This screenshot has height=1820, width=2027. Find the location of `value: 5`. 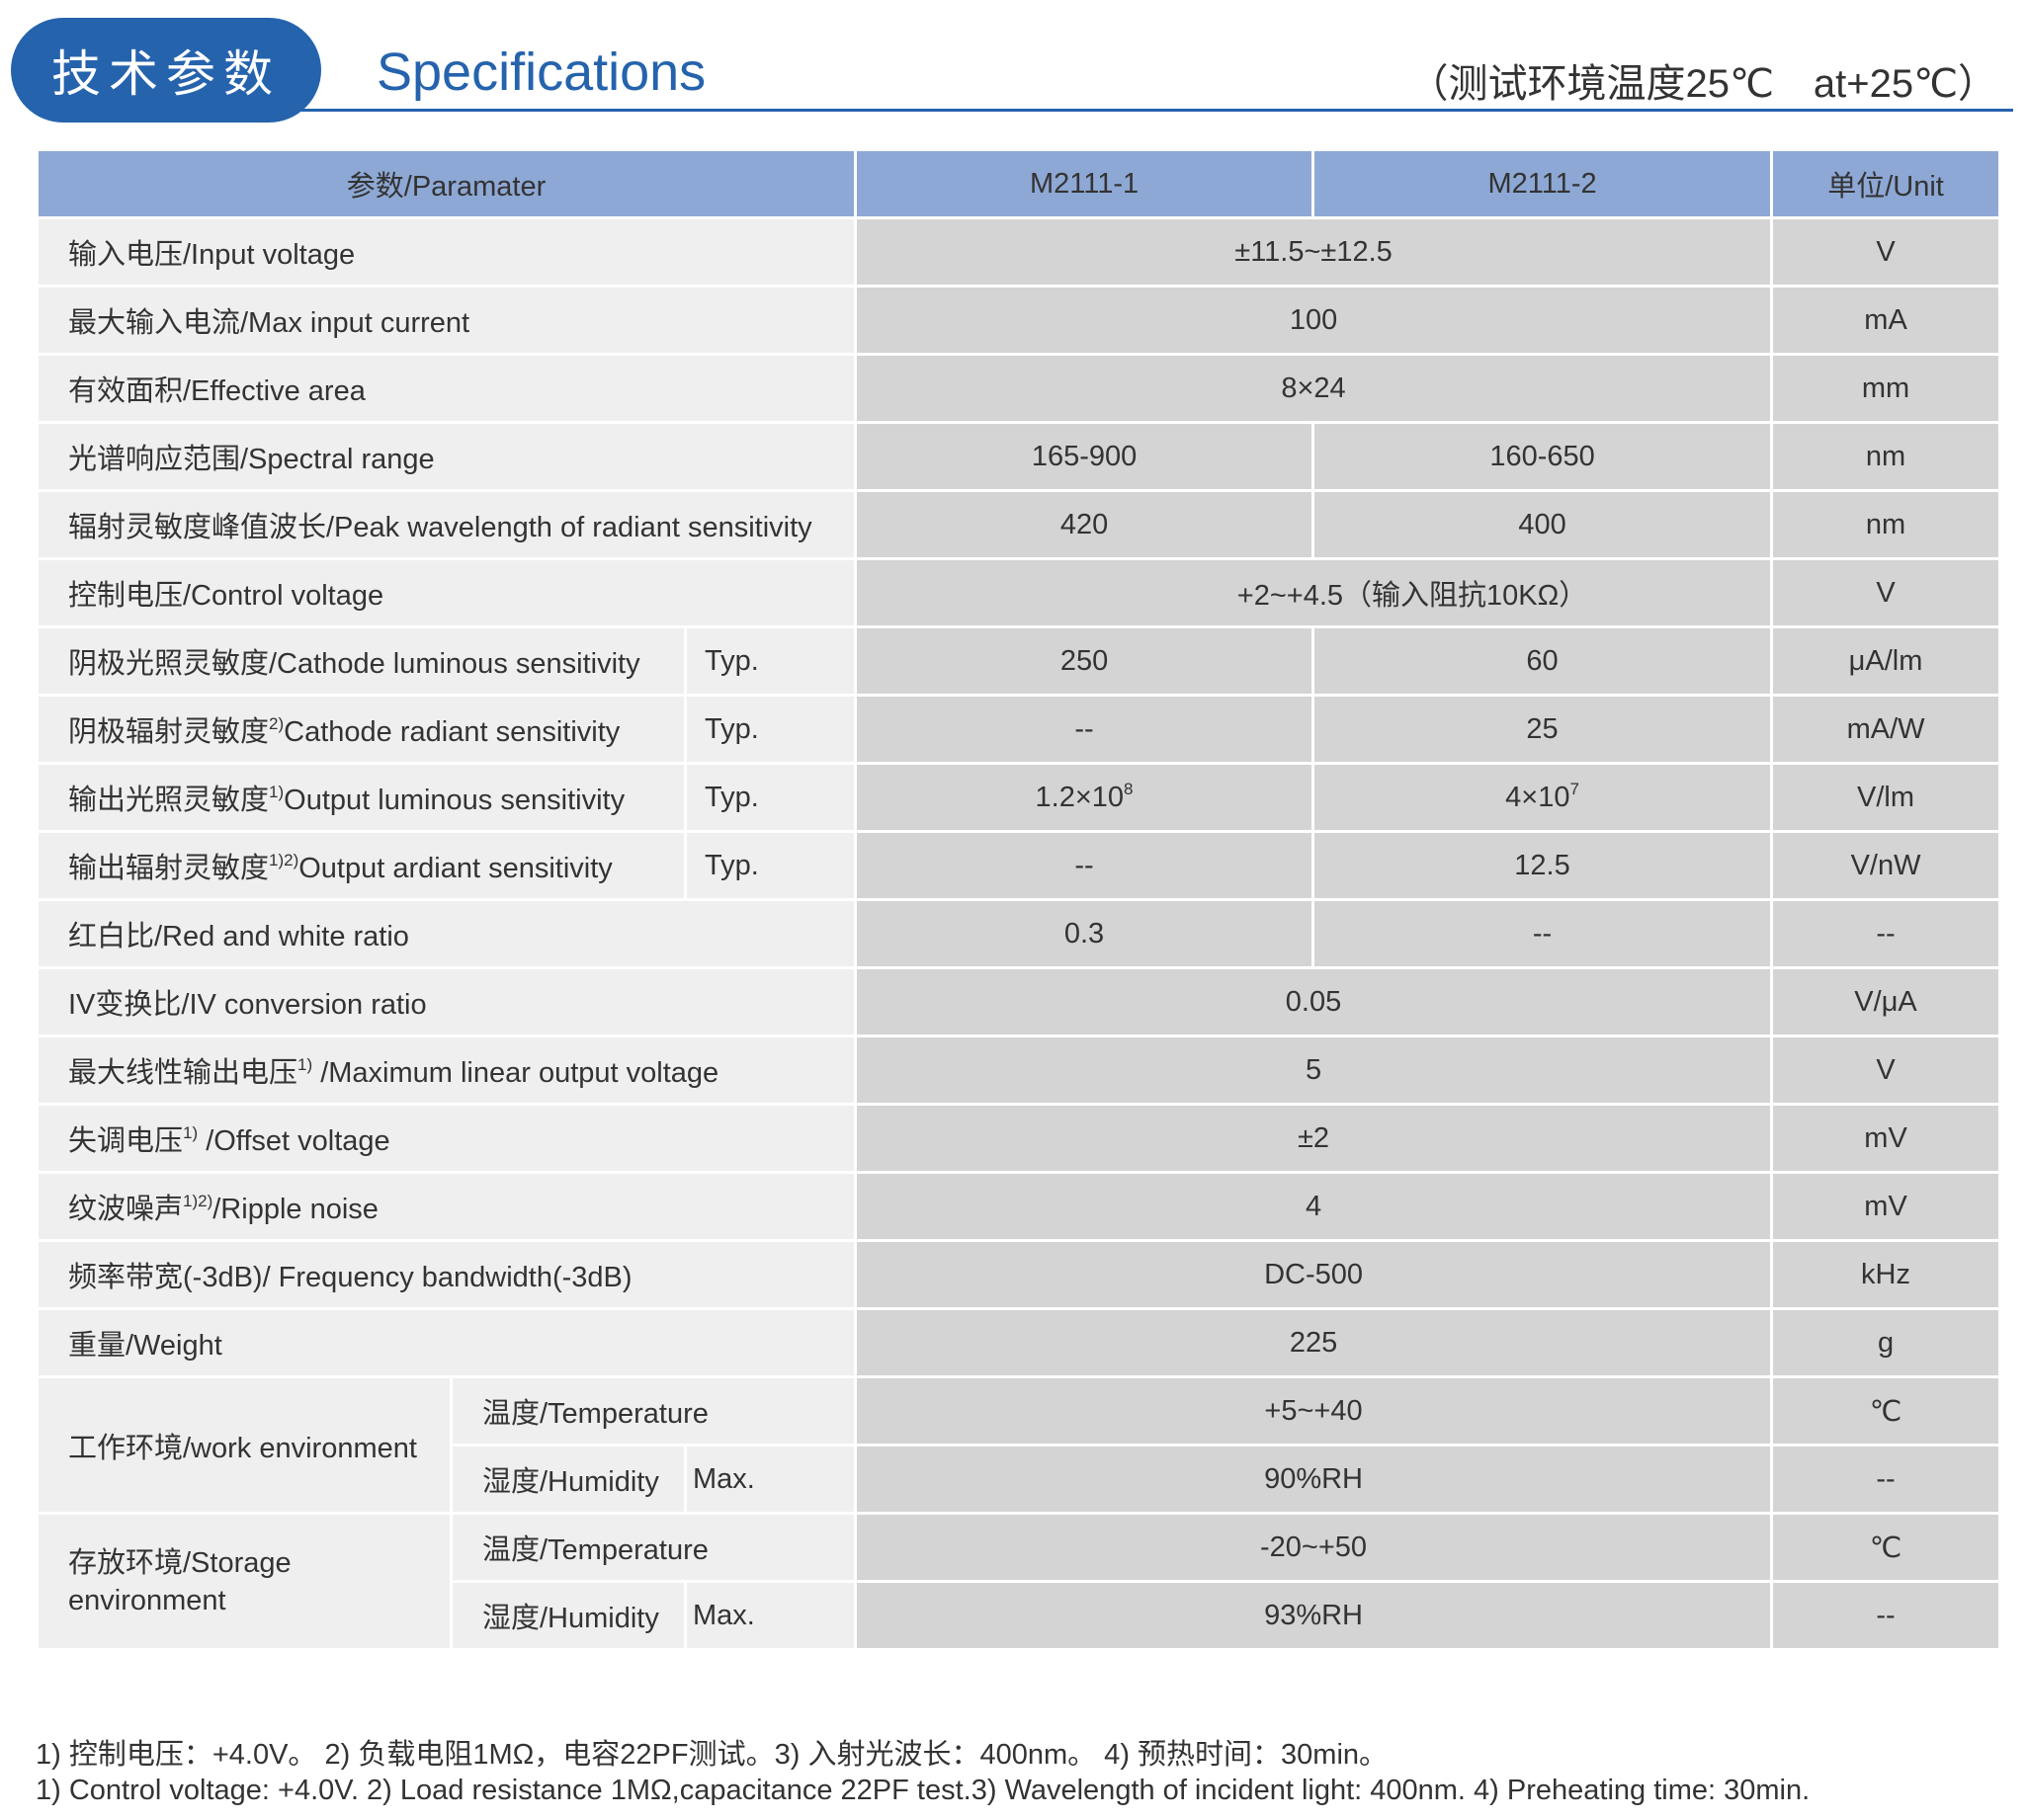

value: 5 is located at coordinates (1314, 1070).